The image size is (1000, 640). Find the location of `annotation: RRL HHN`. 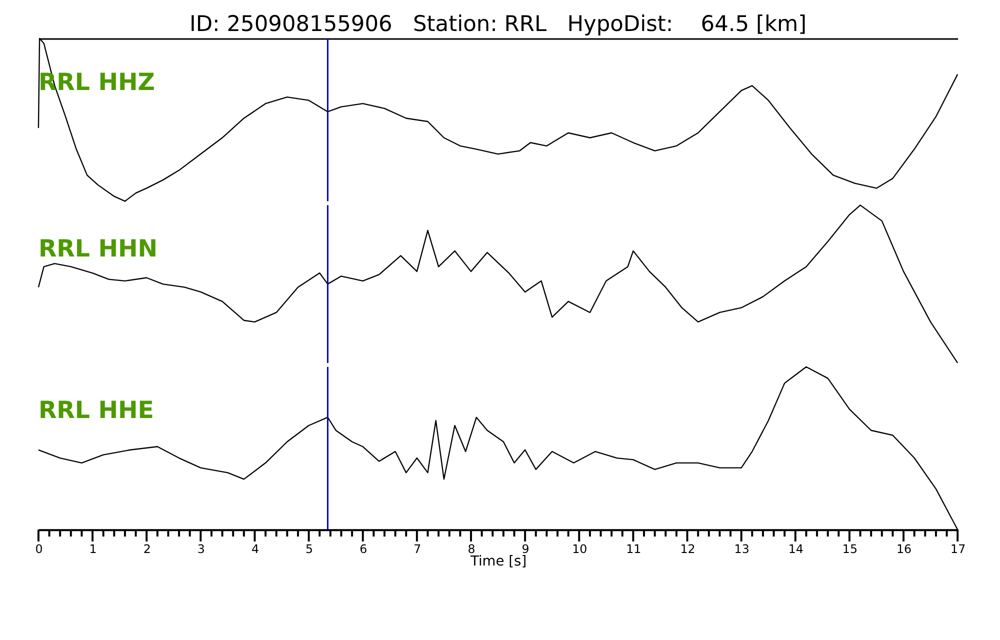

annotation: RRL HHN is located at coordinates (98, 248).